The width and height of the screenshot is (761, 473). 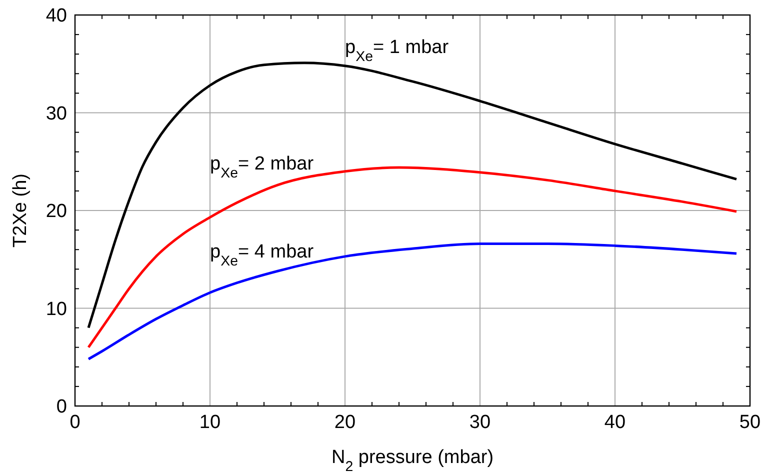 I want to click on x-tick-label: 20, so click(x=345, y=422).